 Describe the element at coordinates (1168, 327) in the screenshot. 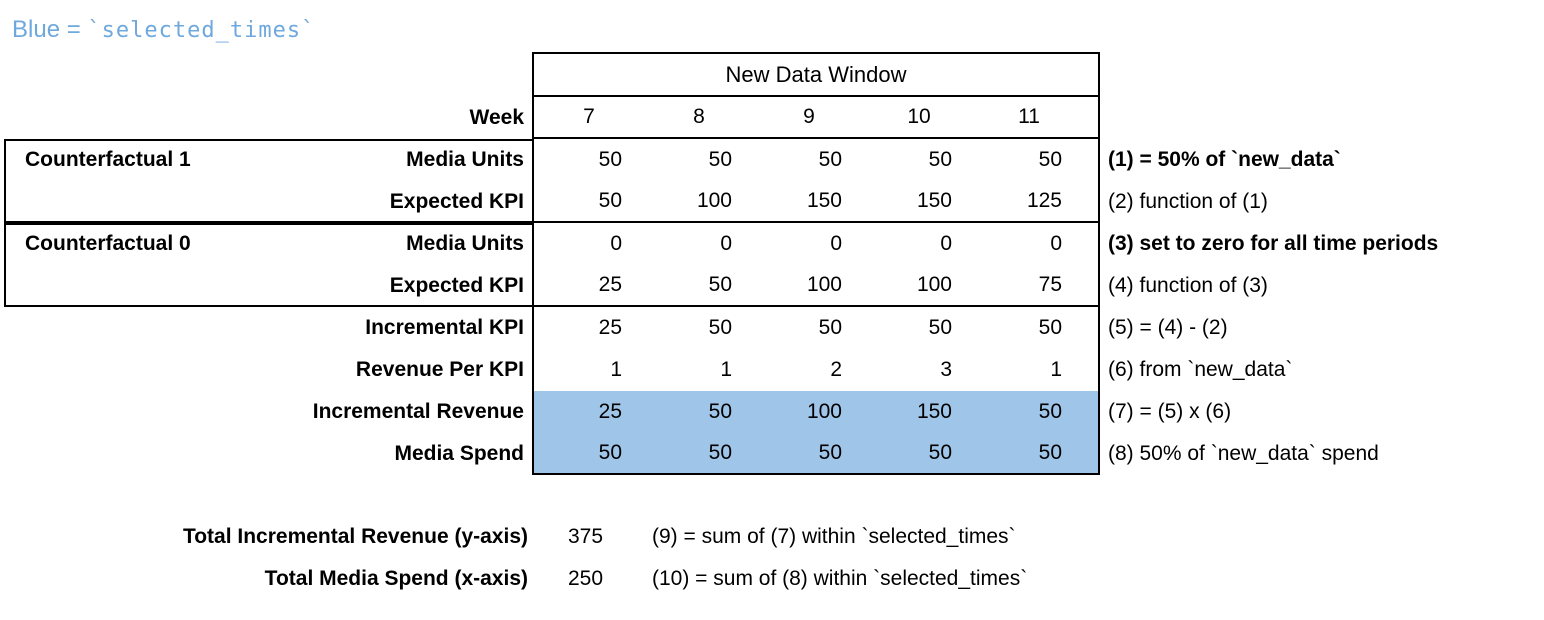

I see `annotation-5: (5) = (4) - (2)` at that location.